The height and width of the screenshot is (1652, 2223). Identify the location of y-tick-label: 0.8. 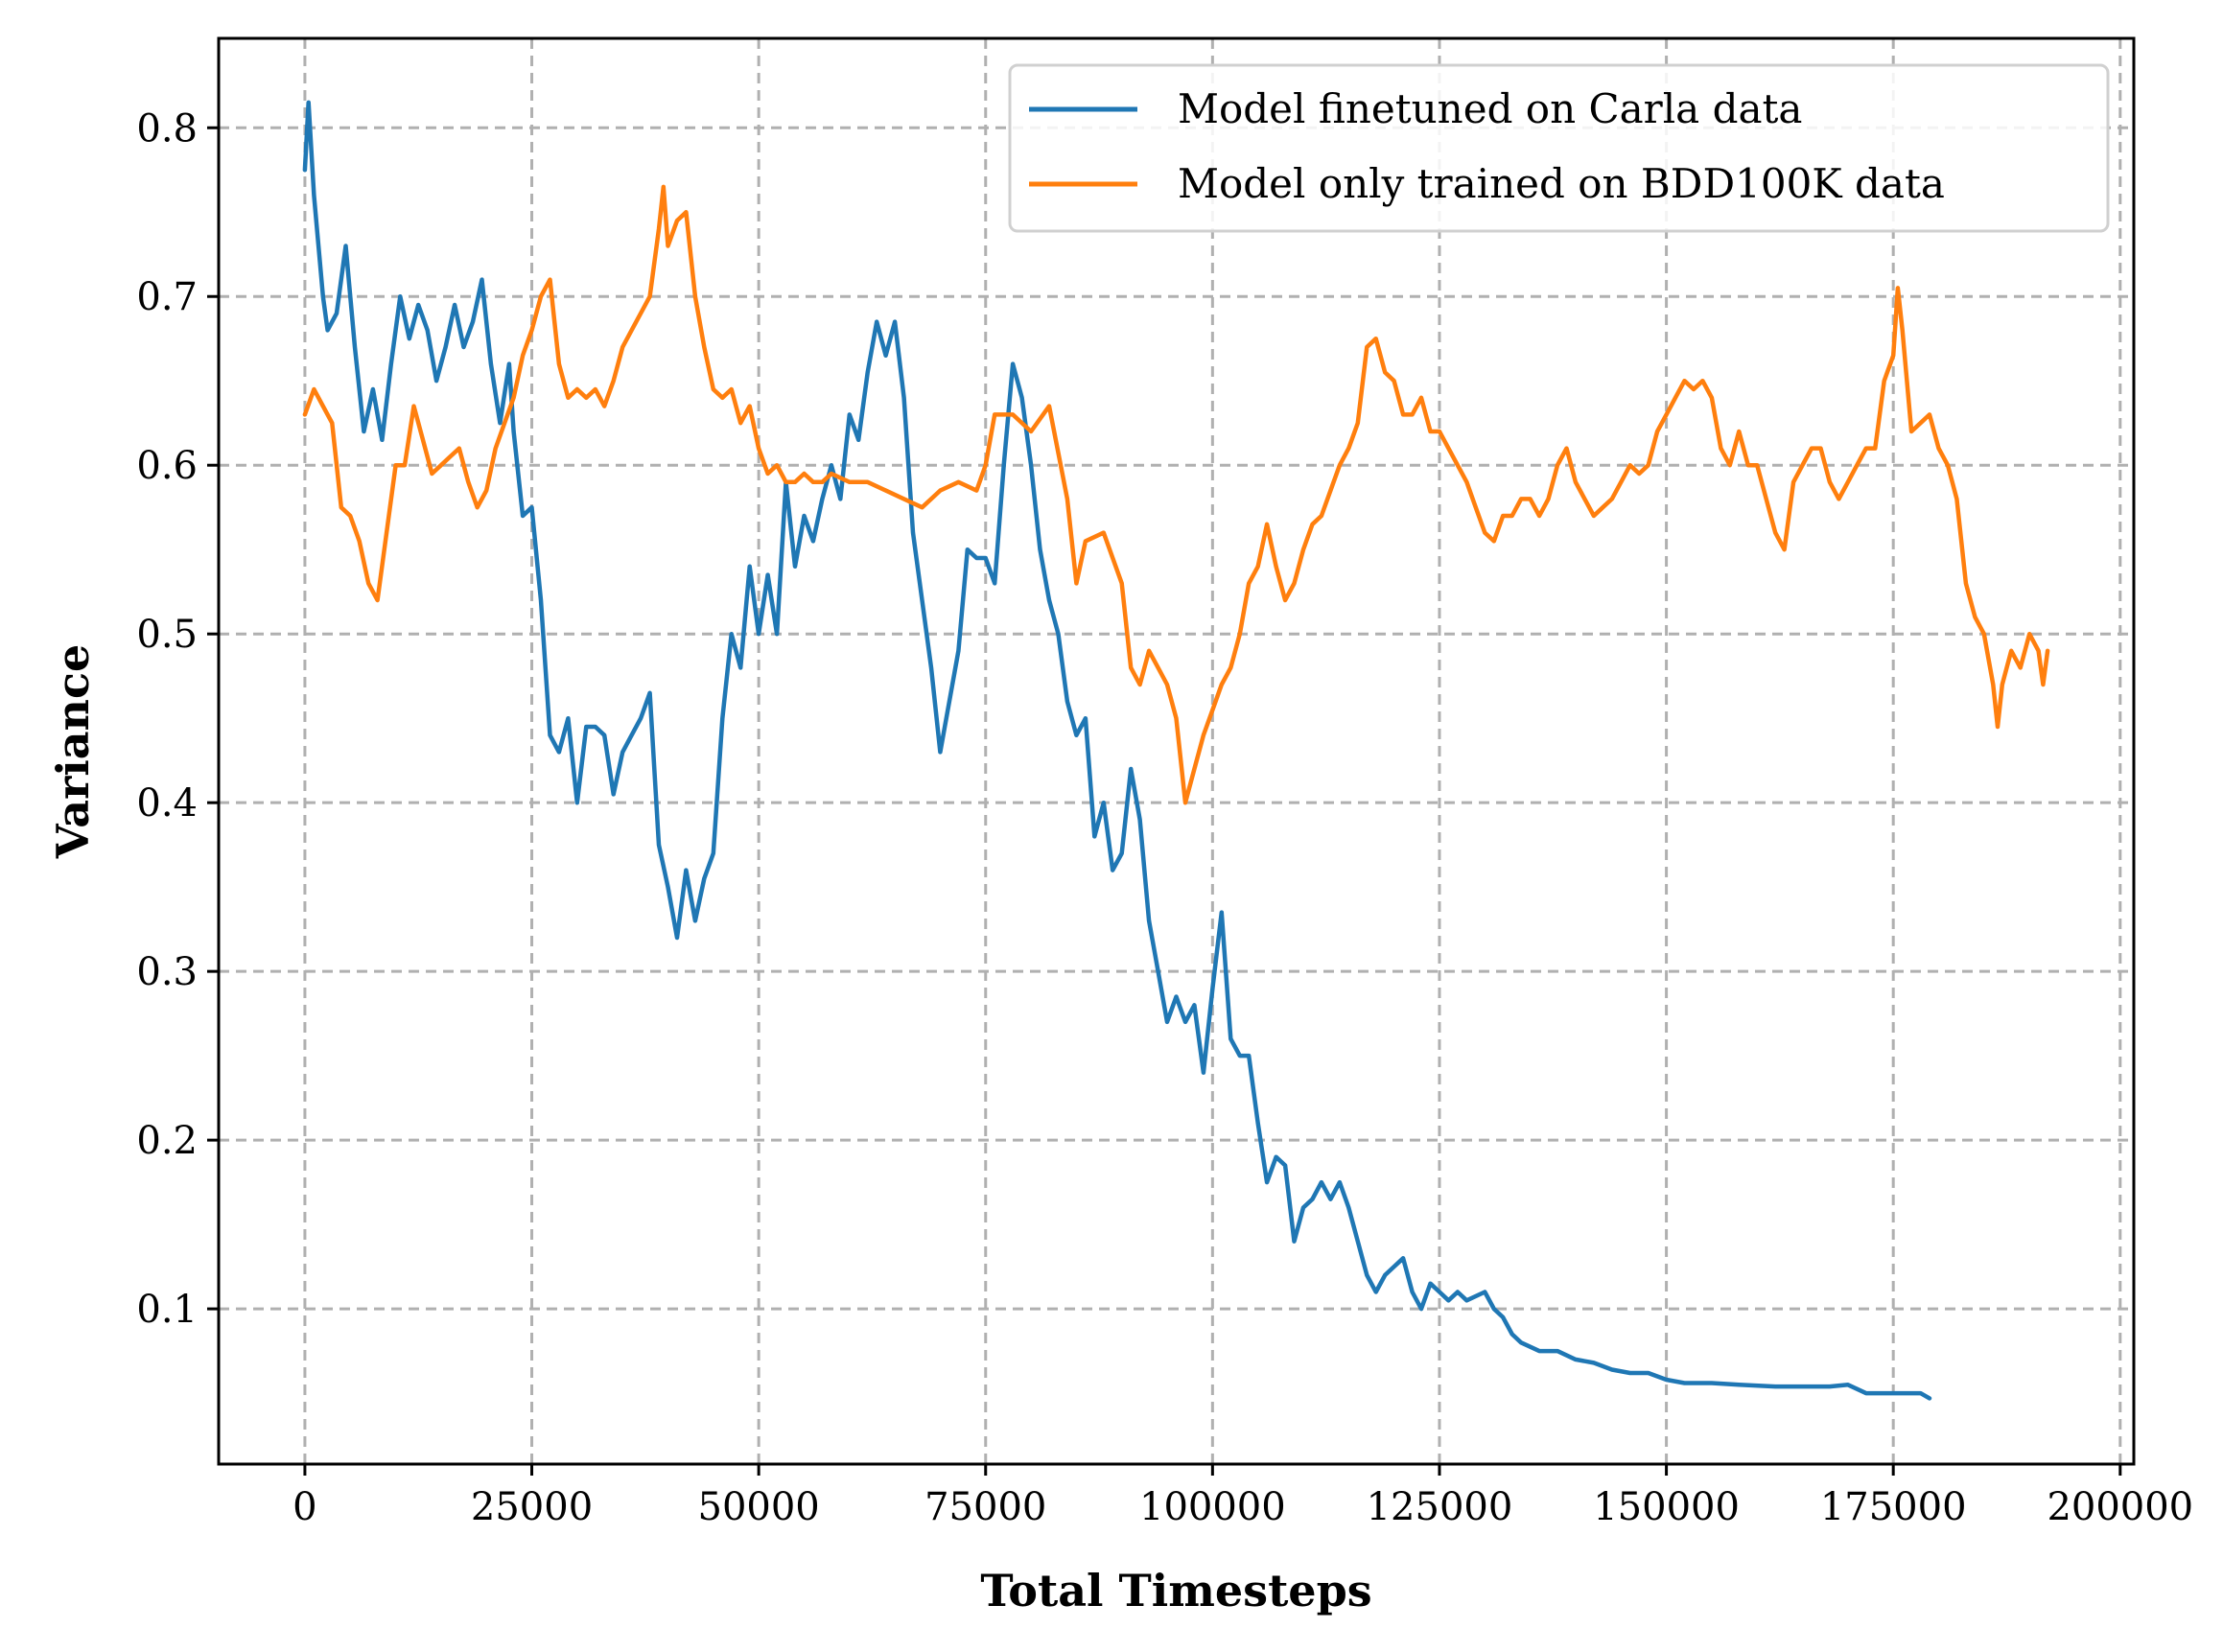
(167, 128).